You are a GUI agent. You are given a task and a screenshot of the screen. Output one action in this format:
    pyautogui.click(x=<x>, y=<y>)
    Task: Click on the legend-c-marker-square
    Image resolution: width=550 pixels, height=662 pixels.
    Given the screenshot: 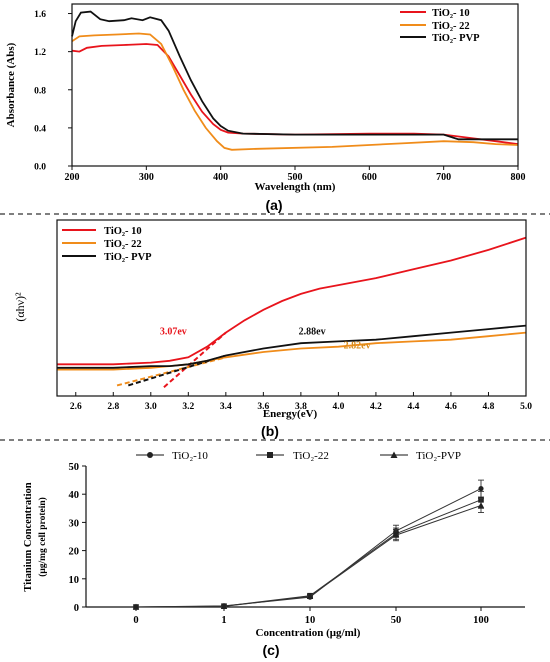 What is the action you would take?
    pyautogui.click(x=270, y=455)
    